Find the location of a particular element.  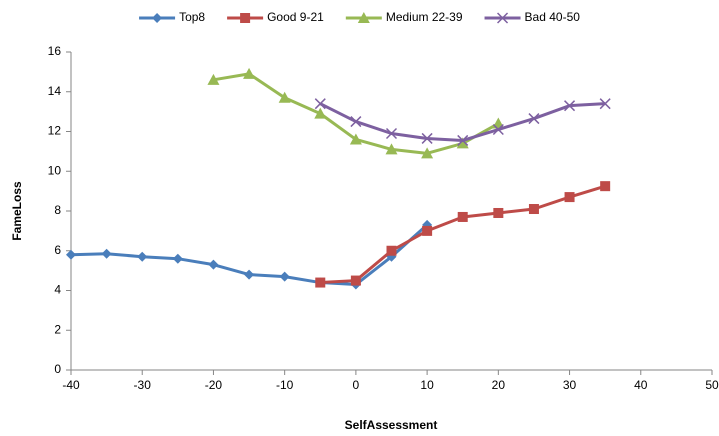

legend-item: Medium 22-39 is located at coordinates (404, 17).